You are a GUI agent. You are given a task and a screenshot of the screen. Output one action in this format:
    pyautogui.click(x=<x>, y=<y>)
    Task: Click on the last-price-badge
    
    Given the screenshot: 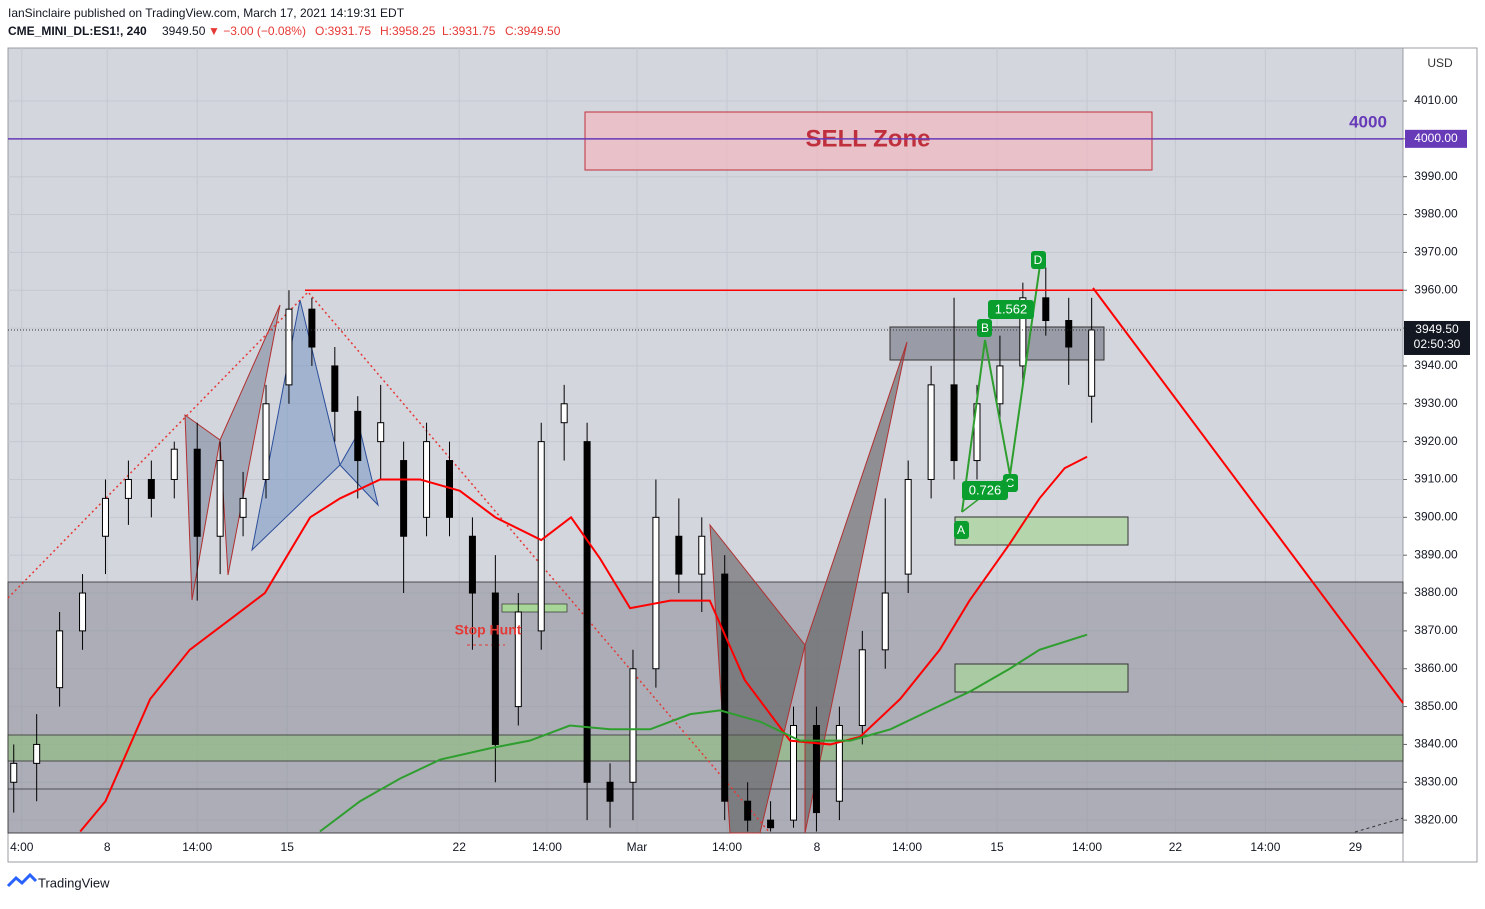 What is the action you would take?
    pyautogui.click(x=1437, y=337)
    